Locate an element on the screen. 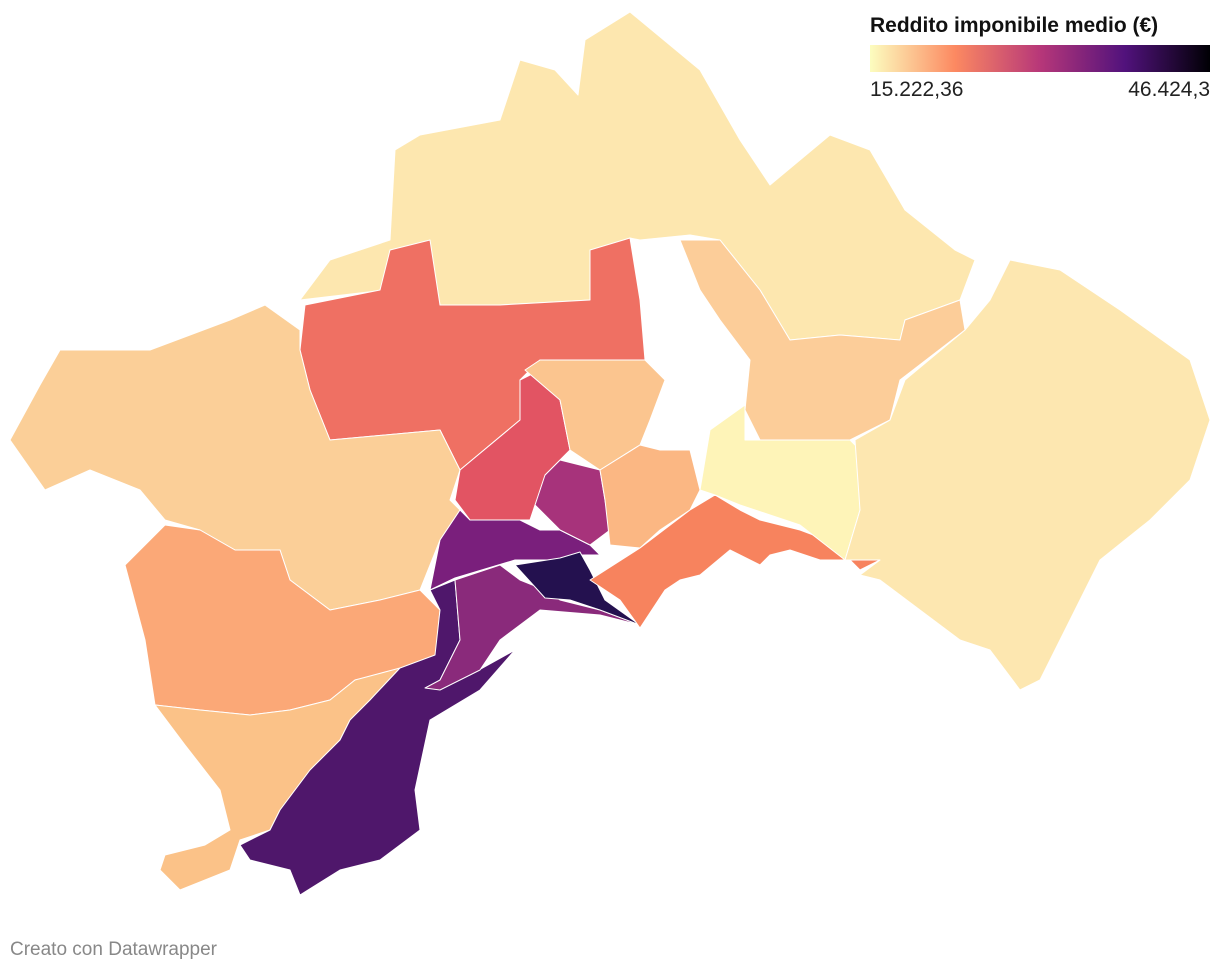 This screenshot has width=1220, height=972. legend-min: 15.222,36 is located at coordinates (916, 89).